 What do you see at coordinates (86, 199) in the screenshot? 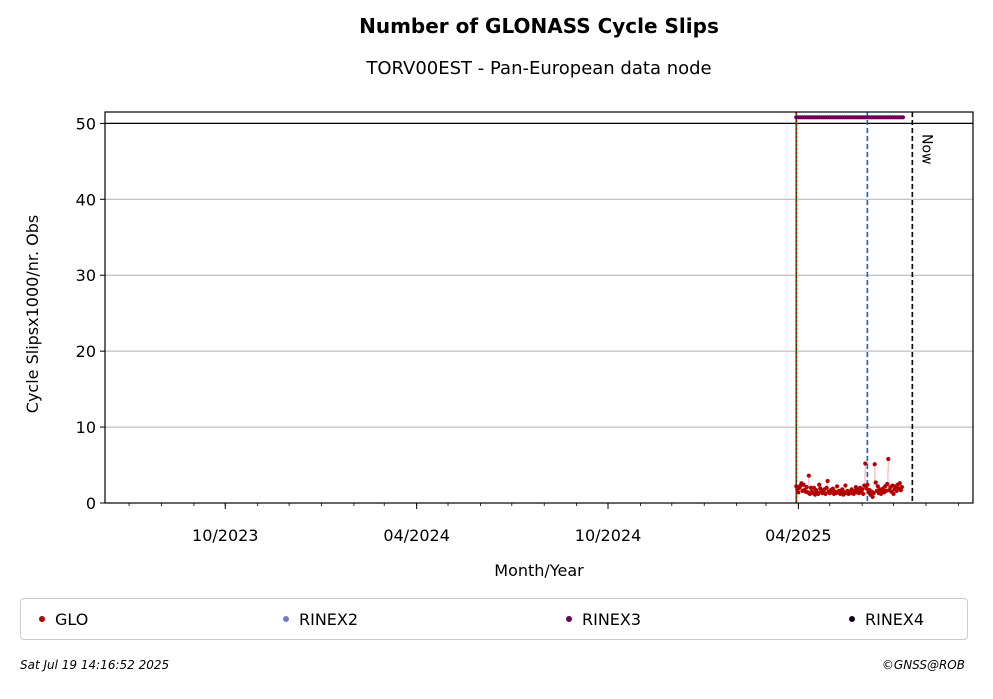
I see `y-tick-label-40: 40` at bounding box center [86, 199].